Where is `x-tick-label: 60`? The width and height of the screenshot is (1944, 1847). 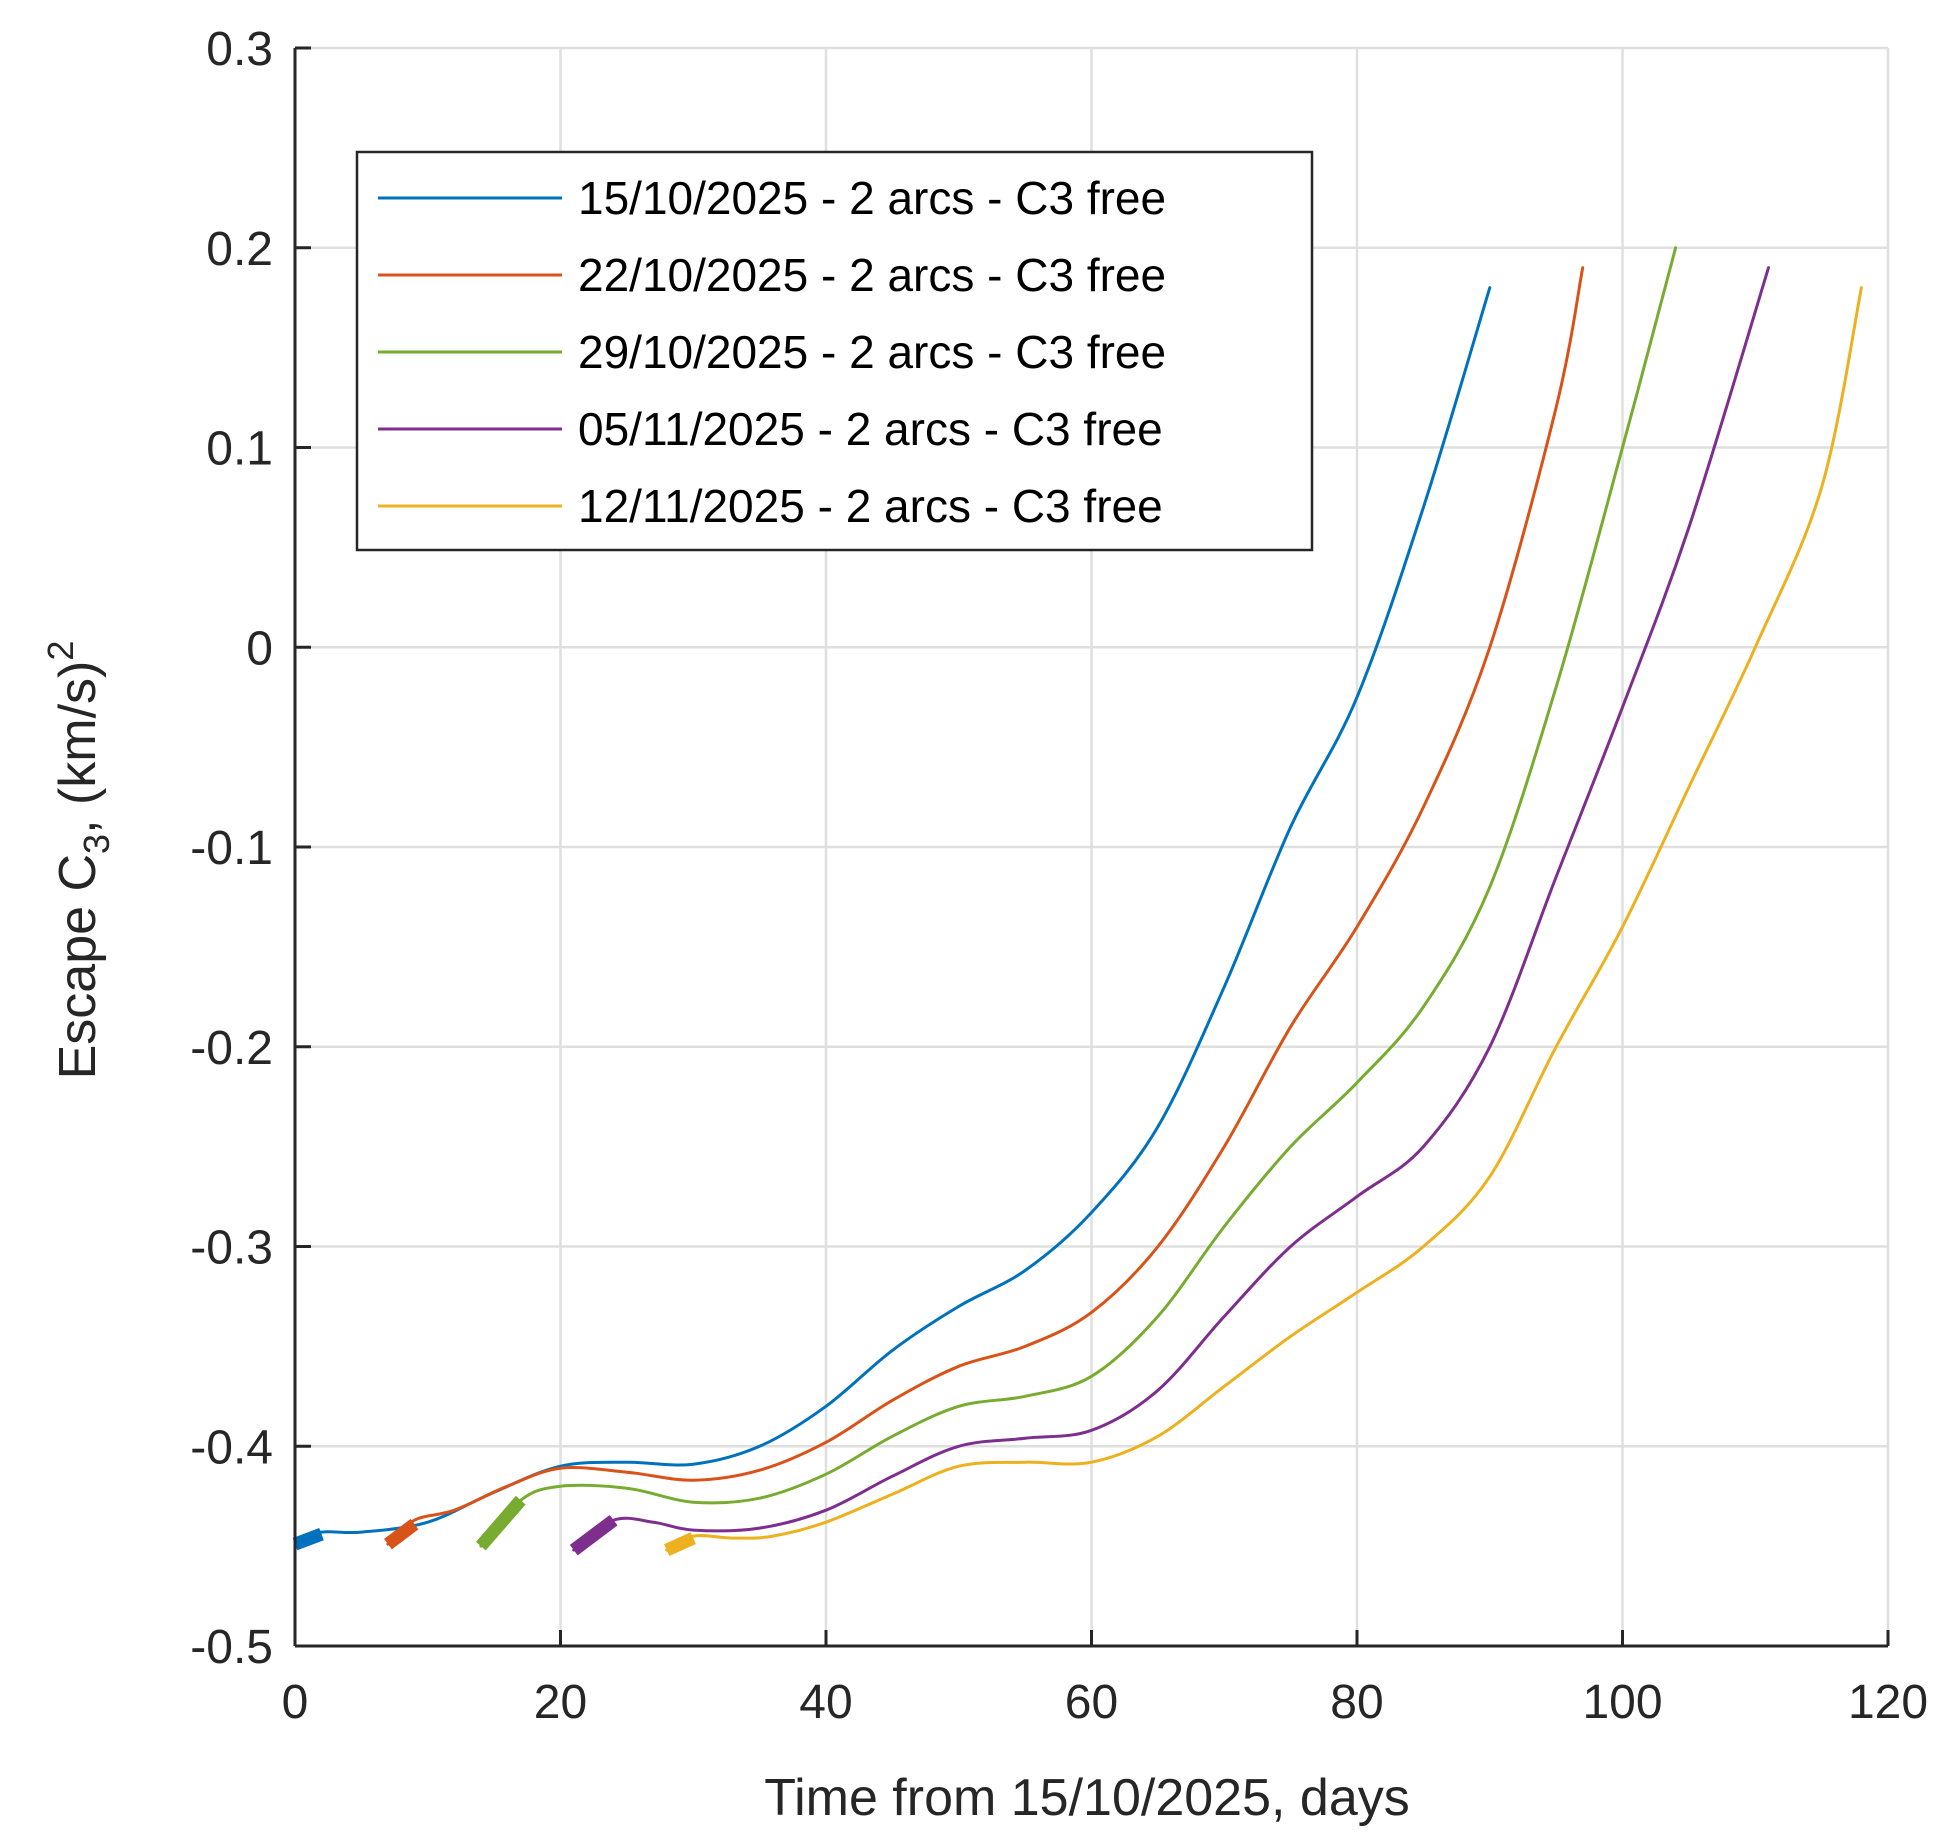
x-tick-label: 60 is located at coordinates (1091, 1702).